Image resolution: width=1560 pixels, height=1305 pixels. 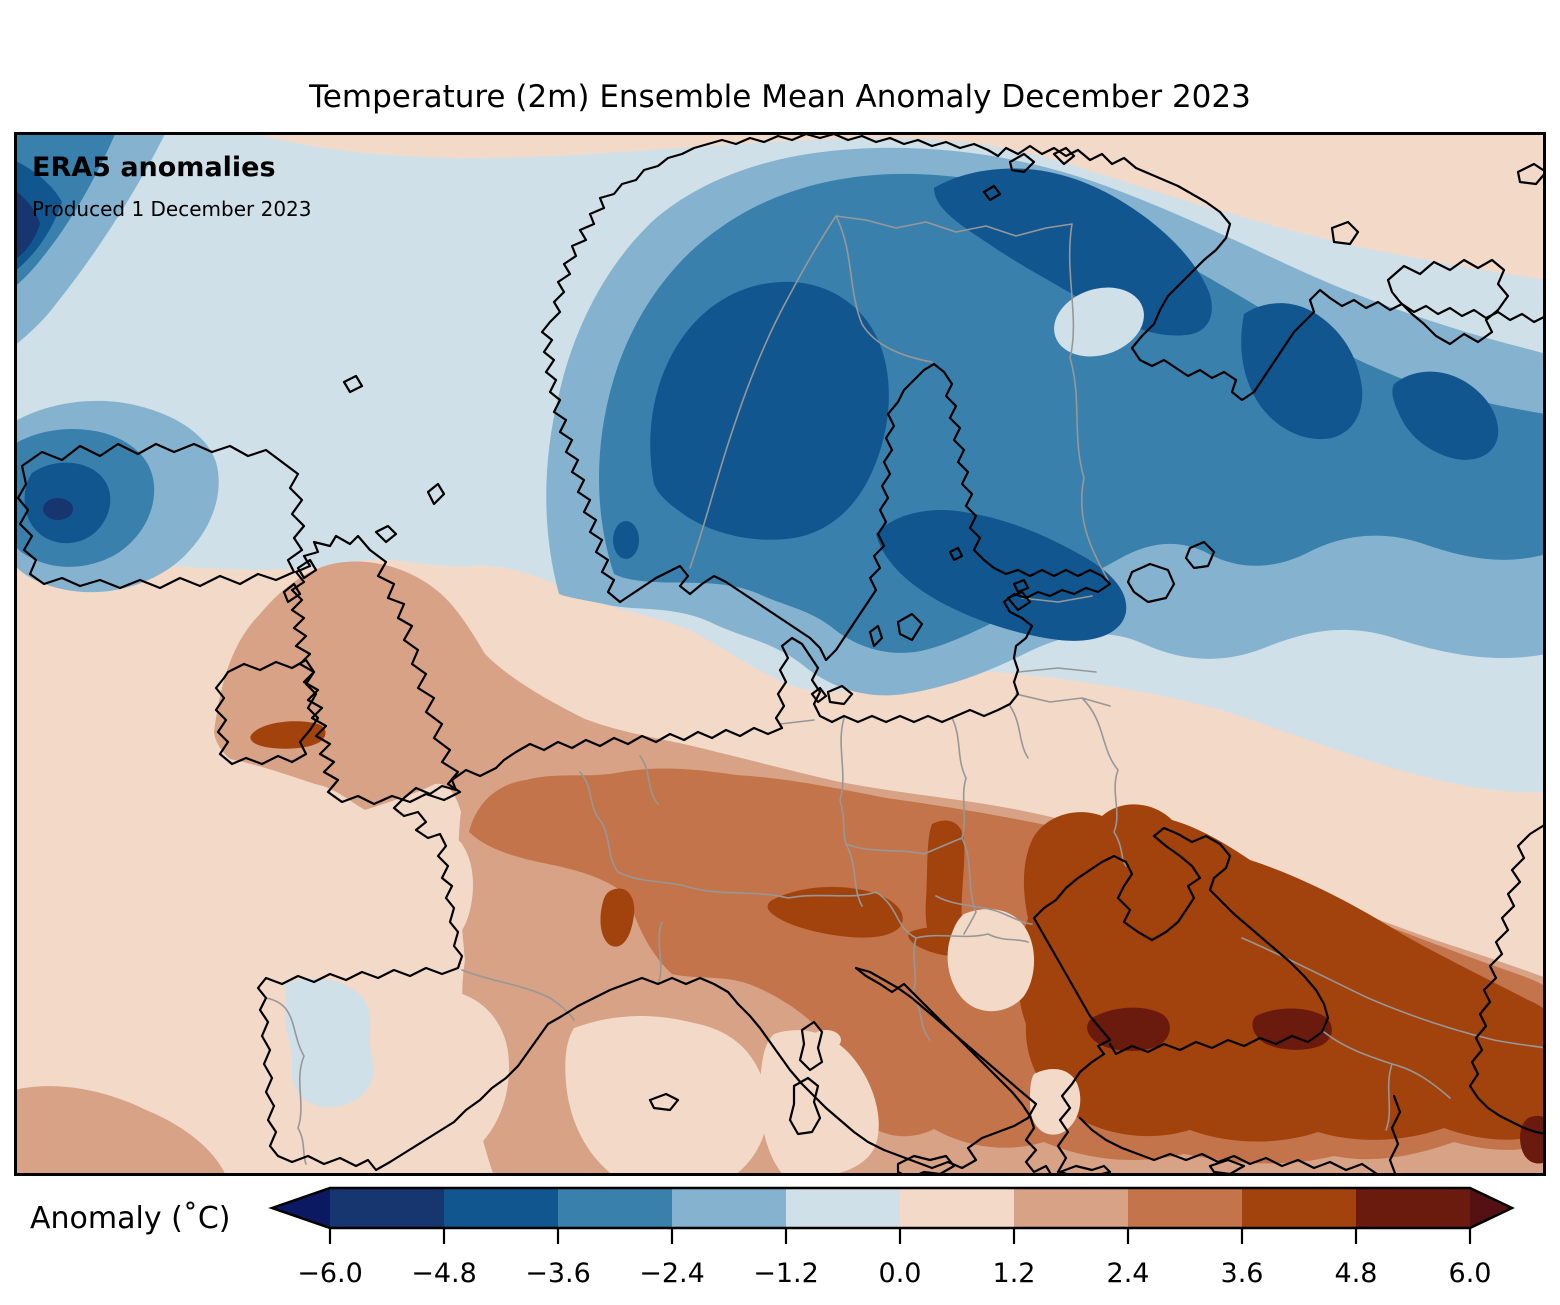 I want to click on fill-pocket-west-med, so click(x=666, y=1096).